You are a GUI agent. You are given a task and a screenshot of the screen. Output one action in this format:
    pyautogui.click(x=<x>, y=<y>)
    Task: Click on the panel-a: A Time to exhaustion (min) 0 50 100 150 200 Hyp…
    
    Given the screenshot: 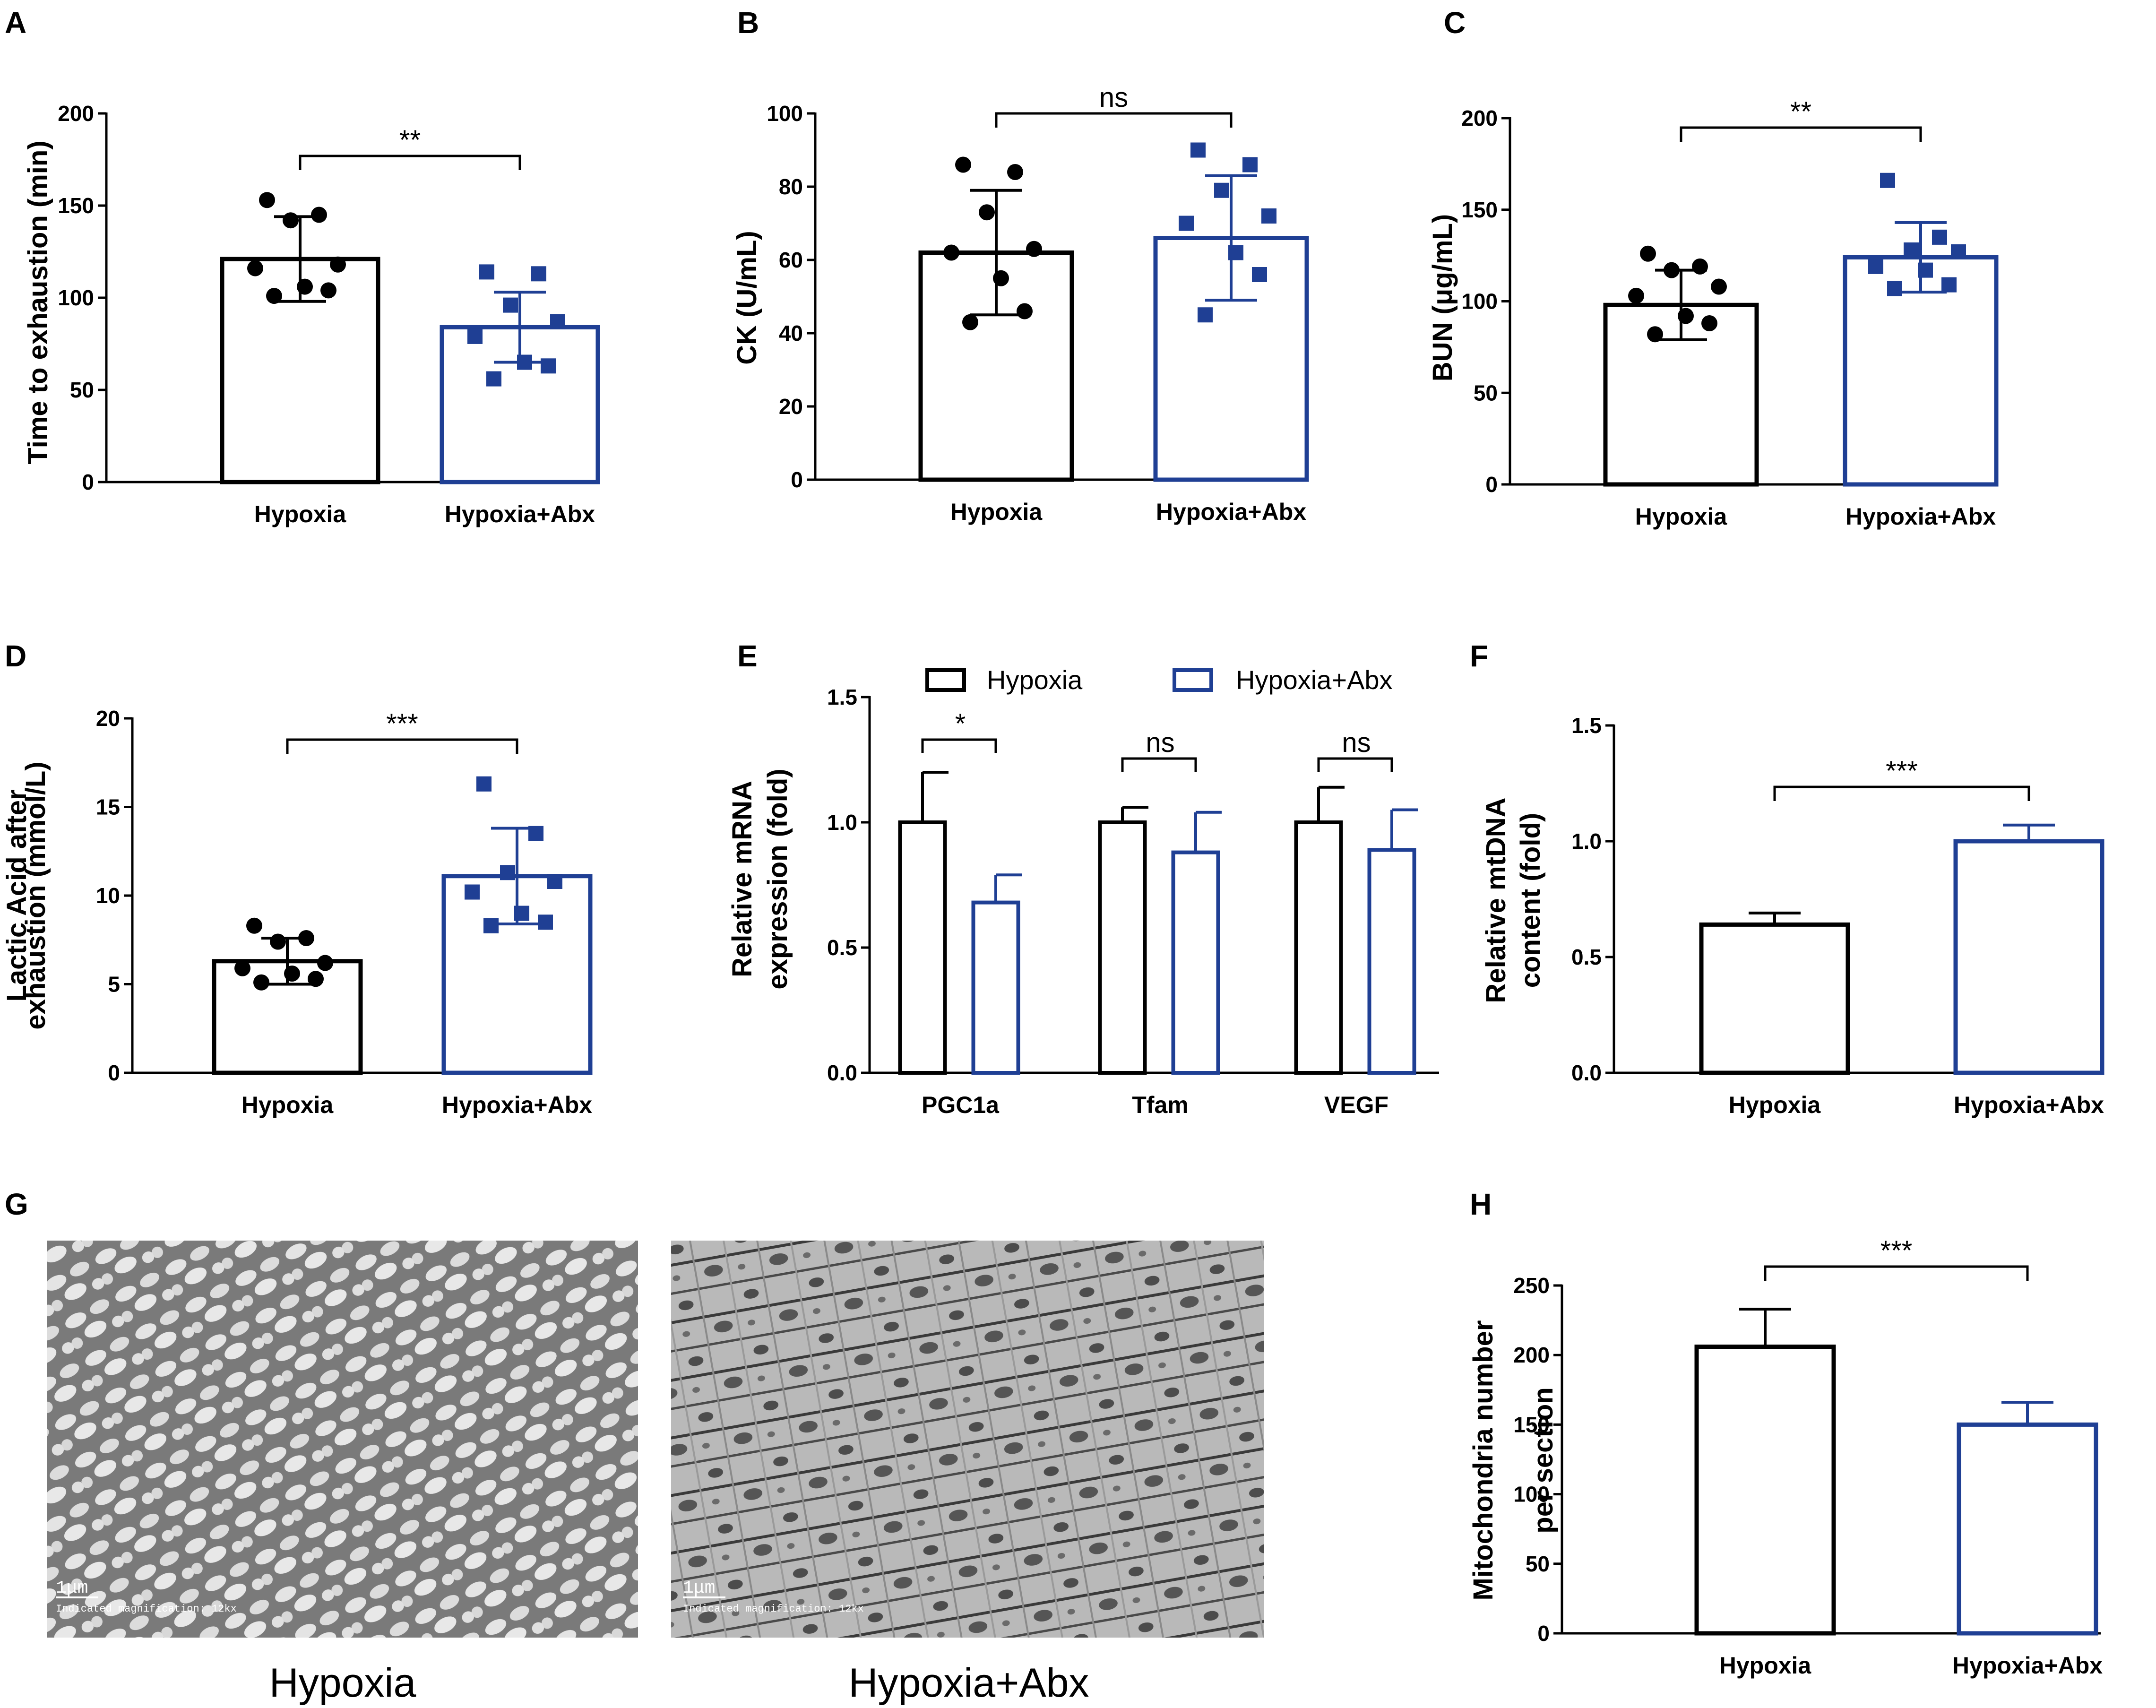 What is the action you would take?
    pyautogui.click(x=303, y=266)
    